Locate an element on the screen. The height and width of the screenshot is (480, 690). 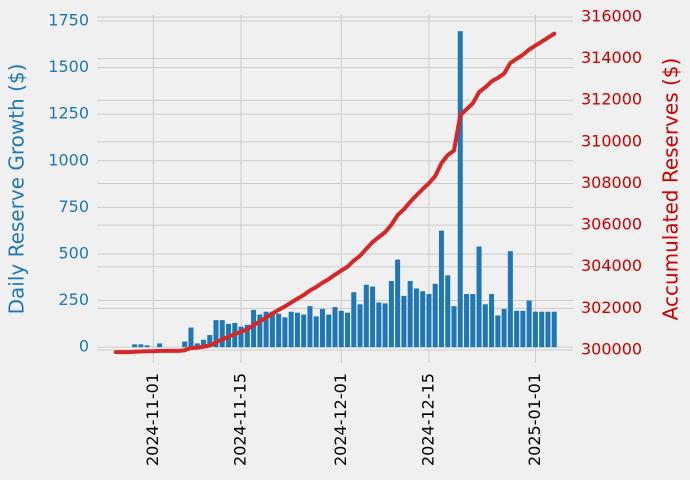
x-tick-label: 2024-12-15 is located at coordinates (427, 419).